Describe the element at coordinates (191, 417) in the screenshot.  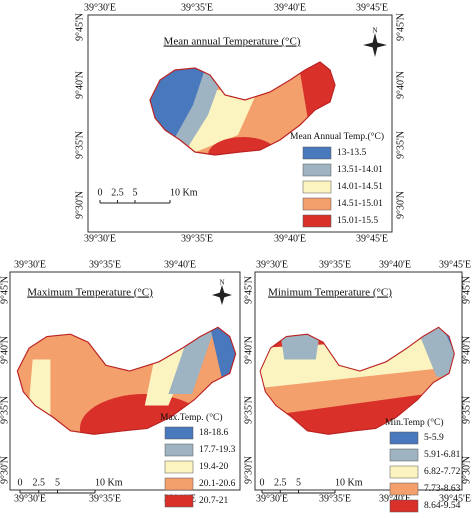
I see `legend-title: Max.Temp. (°C)` at that location.